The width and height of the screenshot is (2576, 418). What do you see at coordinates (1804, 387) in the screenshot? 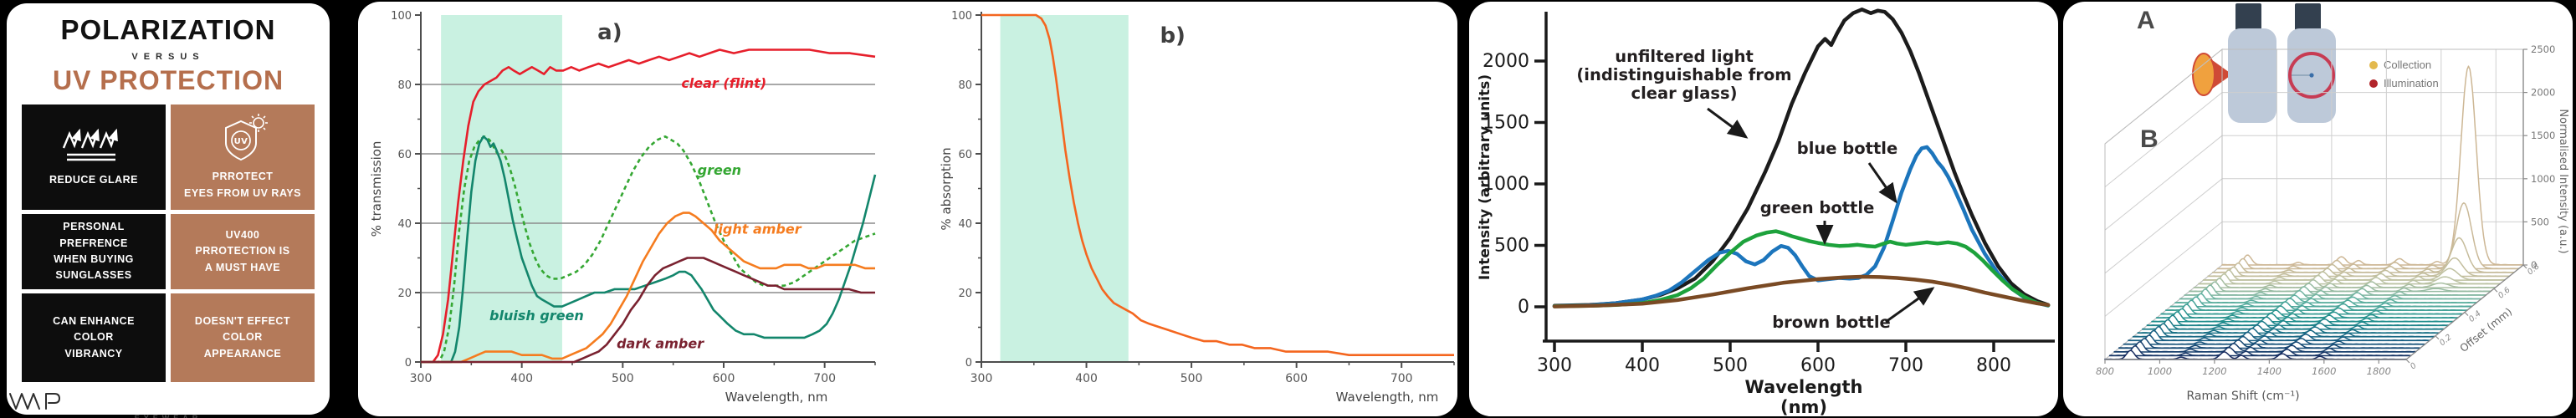
I see `xlabel-line: Wavelength` at bounding box center [1804, 387].